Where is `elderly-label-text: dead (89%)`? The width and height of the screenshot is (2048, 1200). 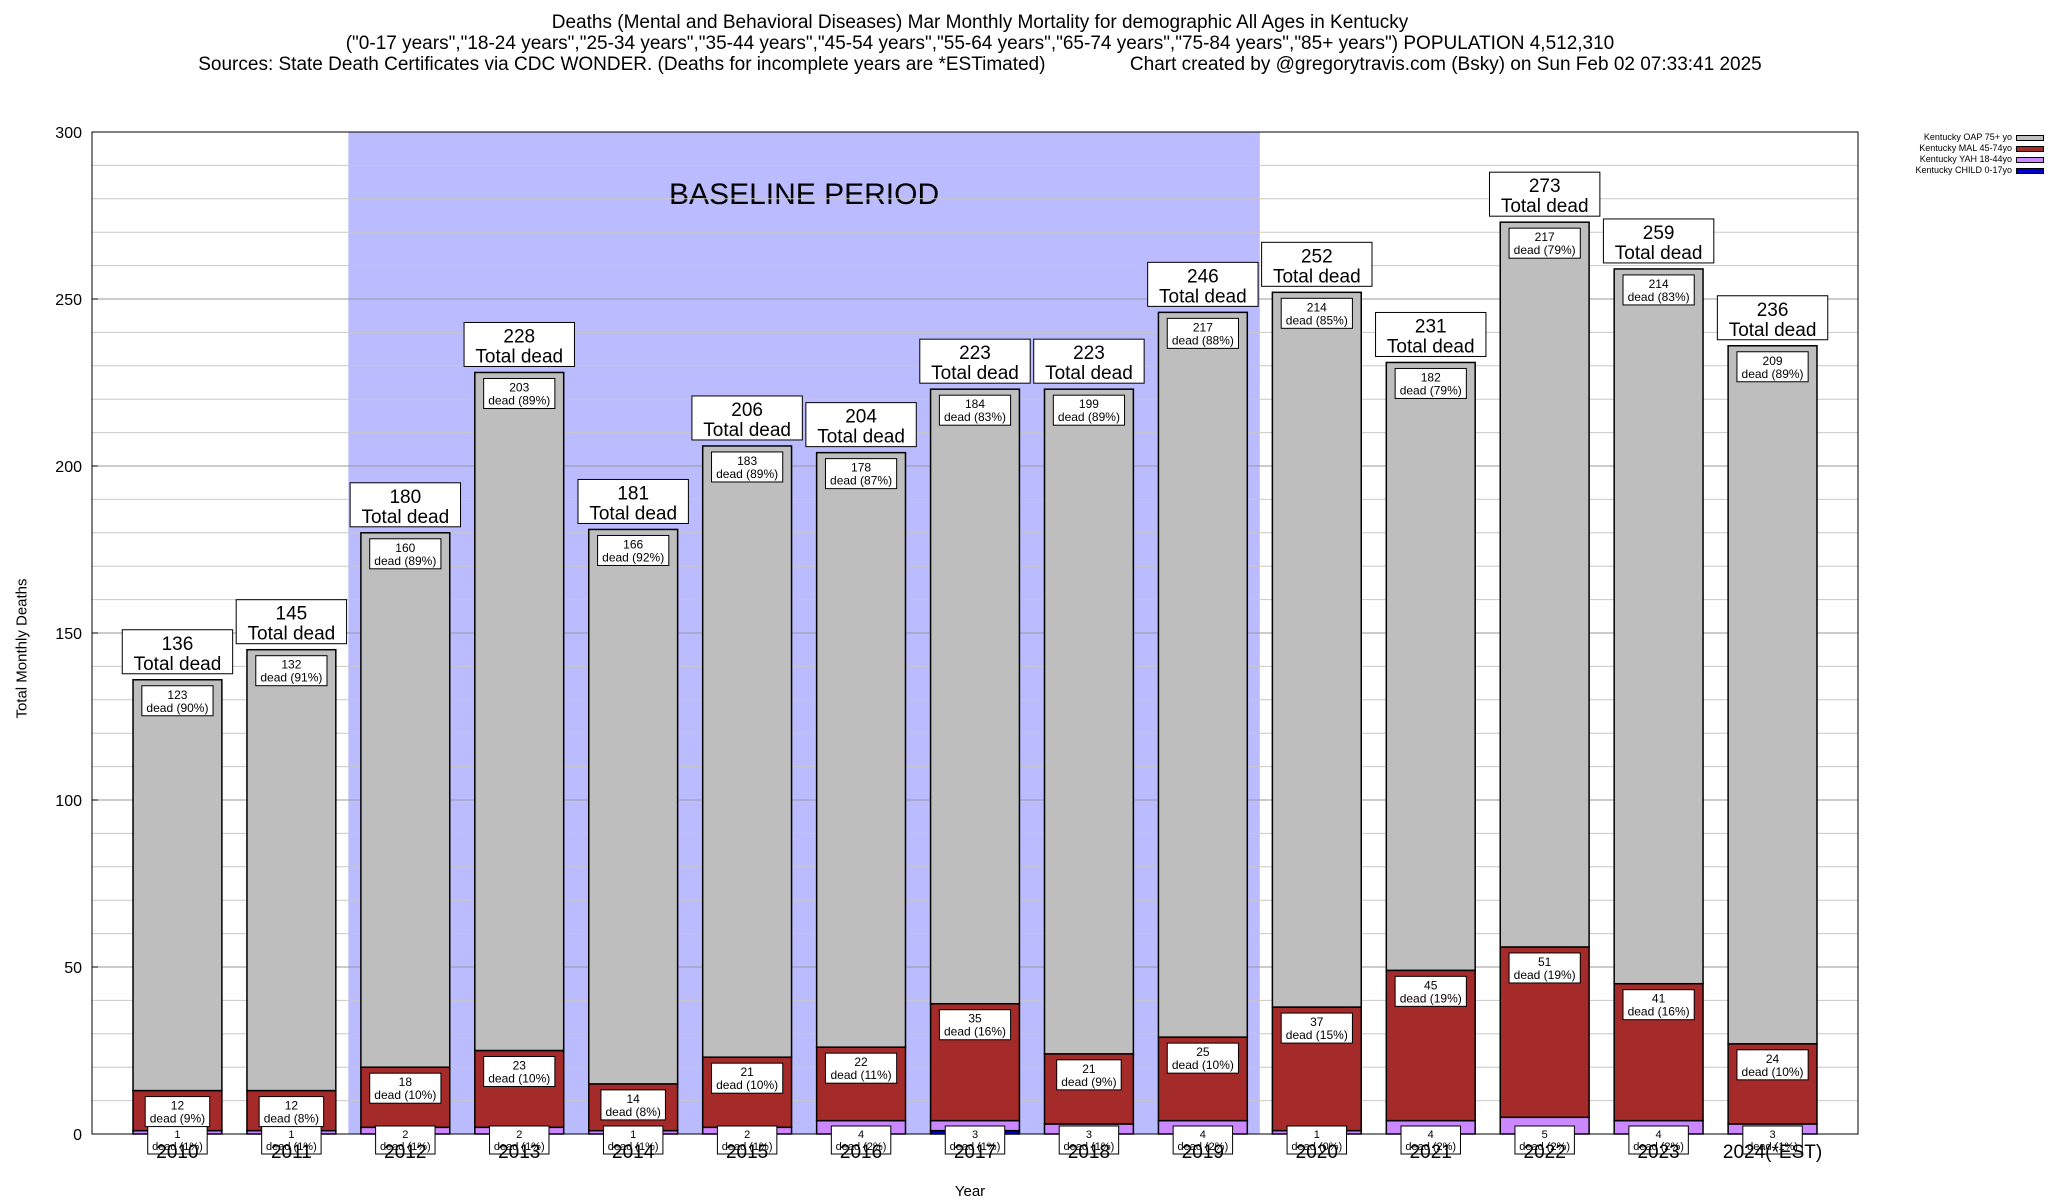
elderly-label-text: dead (89%) is located at coordinates (747, 474).